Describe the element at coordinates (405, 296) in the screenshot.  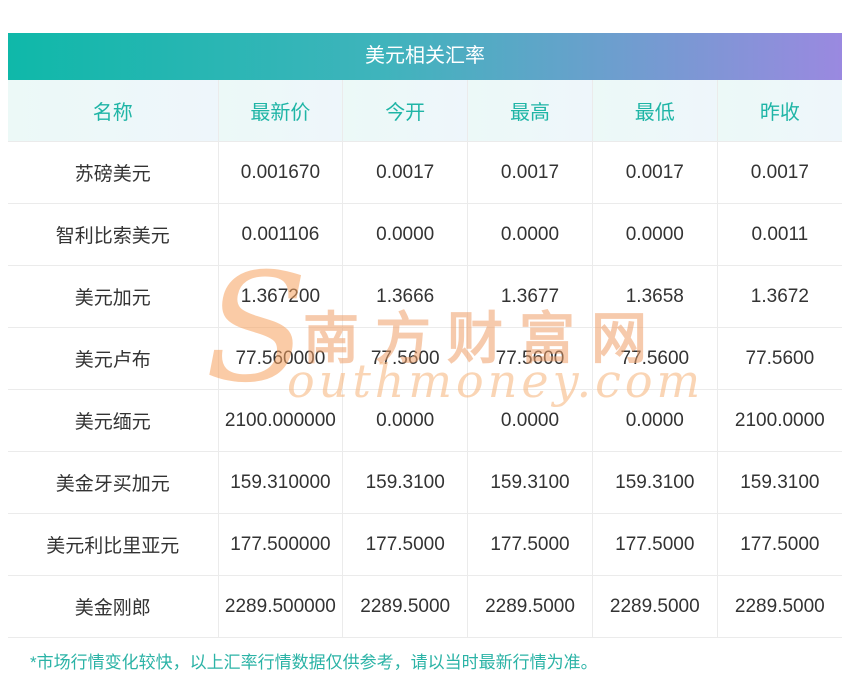
I see `rate-value: 1.3666` at that location.